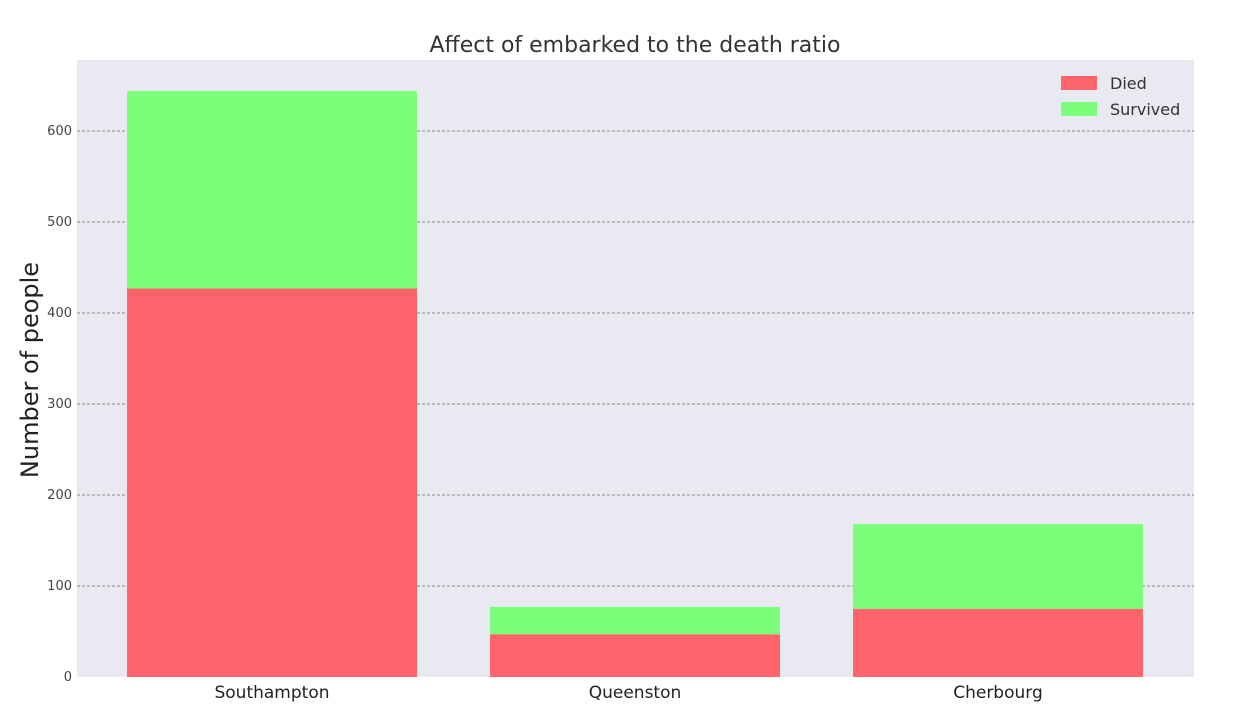 The image size is (1243, 718). What do you see at coordinates (634, 45) in the screenshot?
I see `chart-title: Affect of embarked to the death ratio` at bounding box center [634, 45].